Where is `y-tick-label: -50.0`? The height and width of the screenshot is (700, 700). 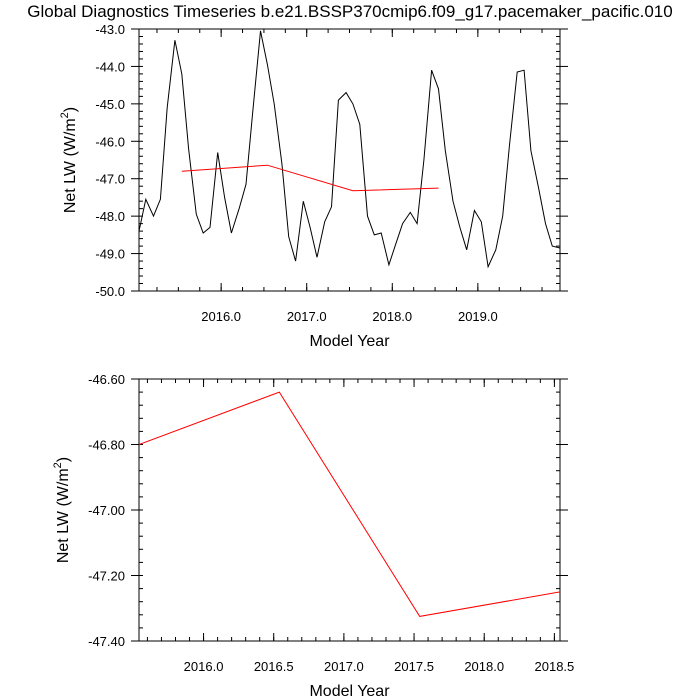 y-tick-label: -50.0 is located at coordinates (110, 291).